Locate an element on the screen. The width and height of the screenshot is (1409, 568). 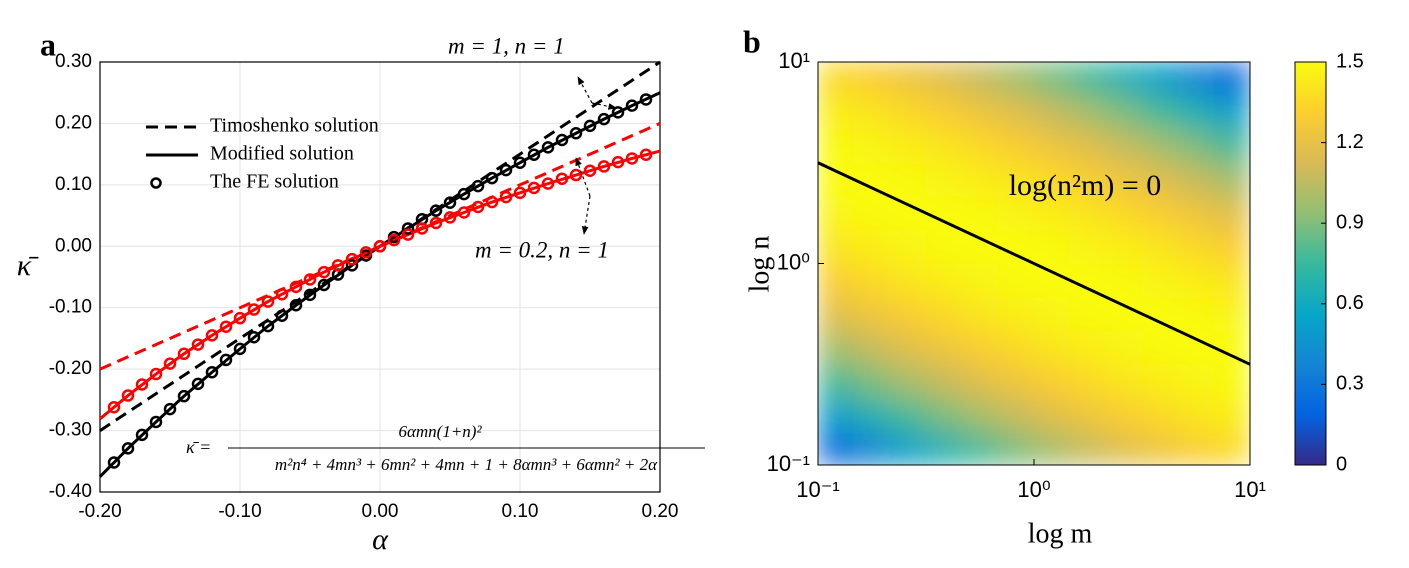
colorbar-tick-label: 0 is located at coordinates (1341, 464).